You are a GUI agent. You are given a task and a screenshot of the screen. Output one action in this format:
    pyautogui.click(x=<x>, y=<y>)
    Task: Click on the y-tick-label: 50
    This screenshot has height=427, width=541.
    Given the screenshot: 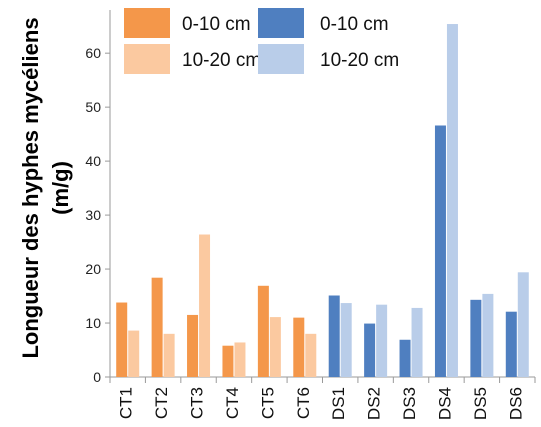 What is the action you would take?
    pyautogui.click(x=93, y=107)
    